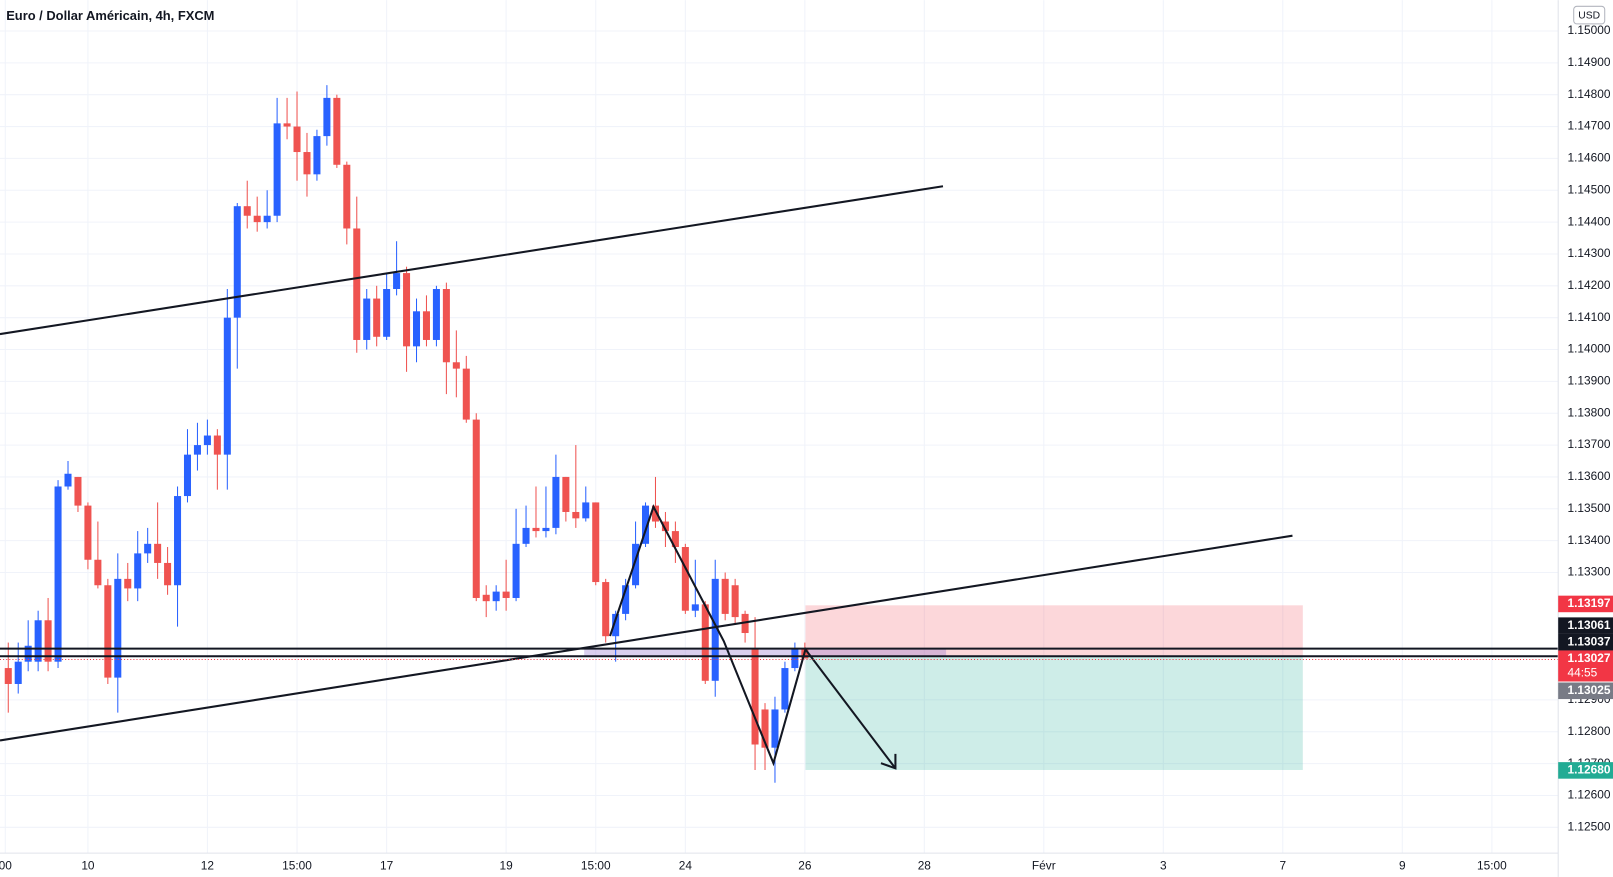 The image size is (1613, 877). What do you see at coordinates (507, 866) in the screenshot?
I see `x-tick-label: 19` at bounding box center [507, 866].